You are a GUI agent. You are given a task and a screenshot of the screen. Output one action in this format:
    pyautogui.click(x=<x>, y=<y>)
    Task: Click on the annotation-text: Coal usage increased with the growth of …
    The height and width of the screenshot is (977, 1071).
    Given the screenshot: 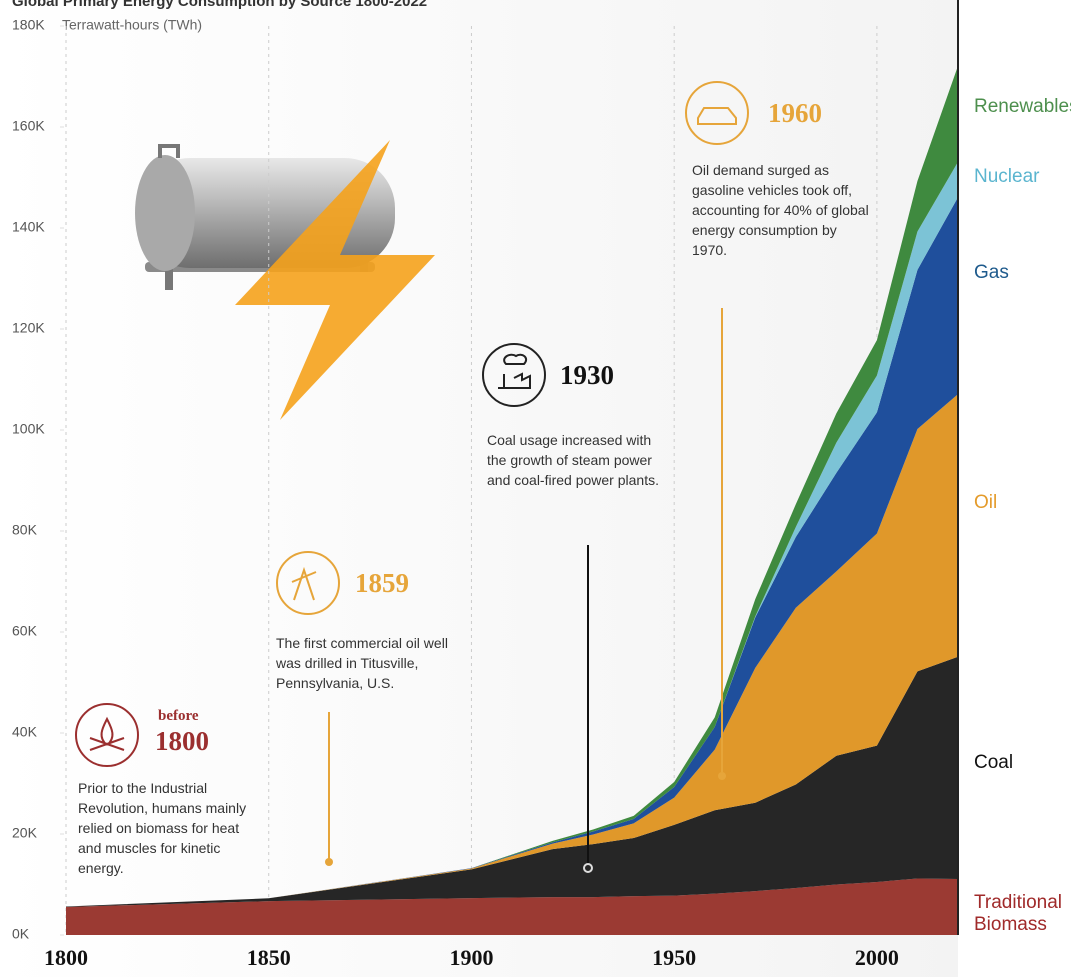 What is the action you would take?
    pyautogui.click(x=573, y=460)
    